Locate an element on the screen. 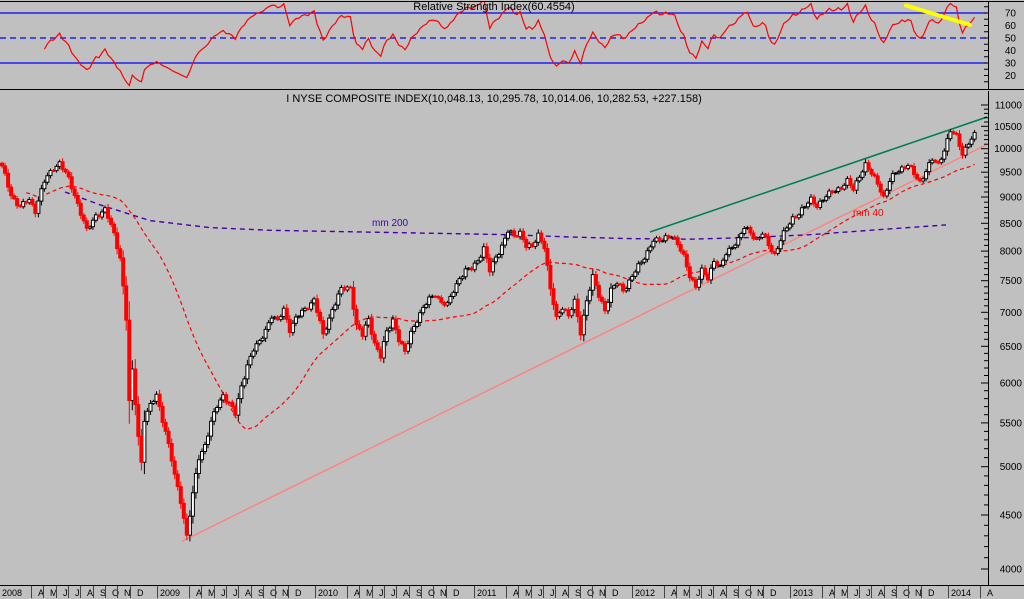 The image size is (1024, 599). rising-resistance is located at coordinates (818, 174).